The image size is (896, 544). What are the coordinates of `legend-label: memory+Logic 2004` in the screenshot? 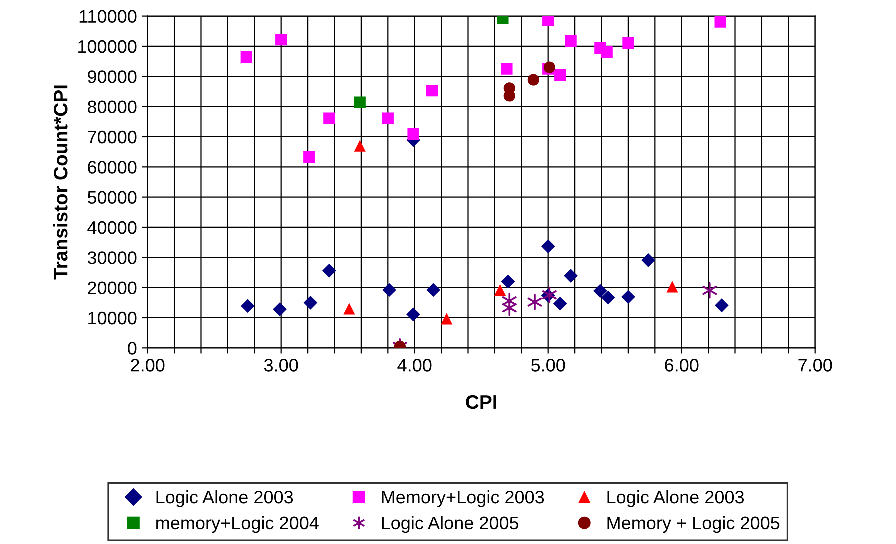 It's located at (237, 525).